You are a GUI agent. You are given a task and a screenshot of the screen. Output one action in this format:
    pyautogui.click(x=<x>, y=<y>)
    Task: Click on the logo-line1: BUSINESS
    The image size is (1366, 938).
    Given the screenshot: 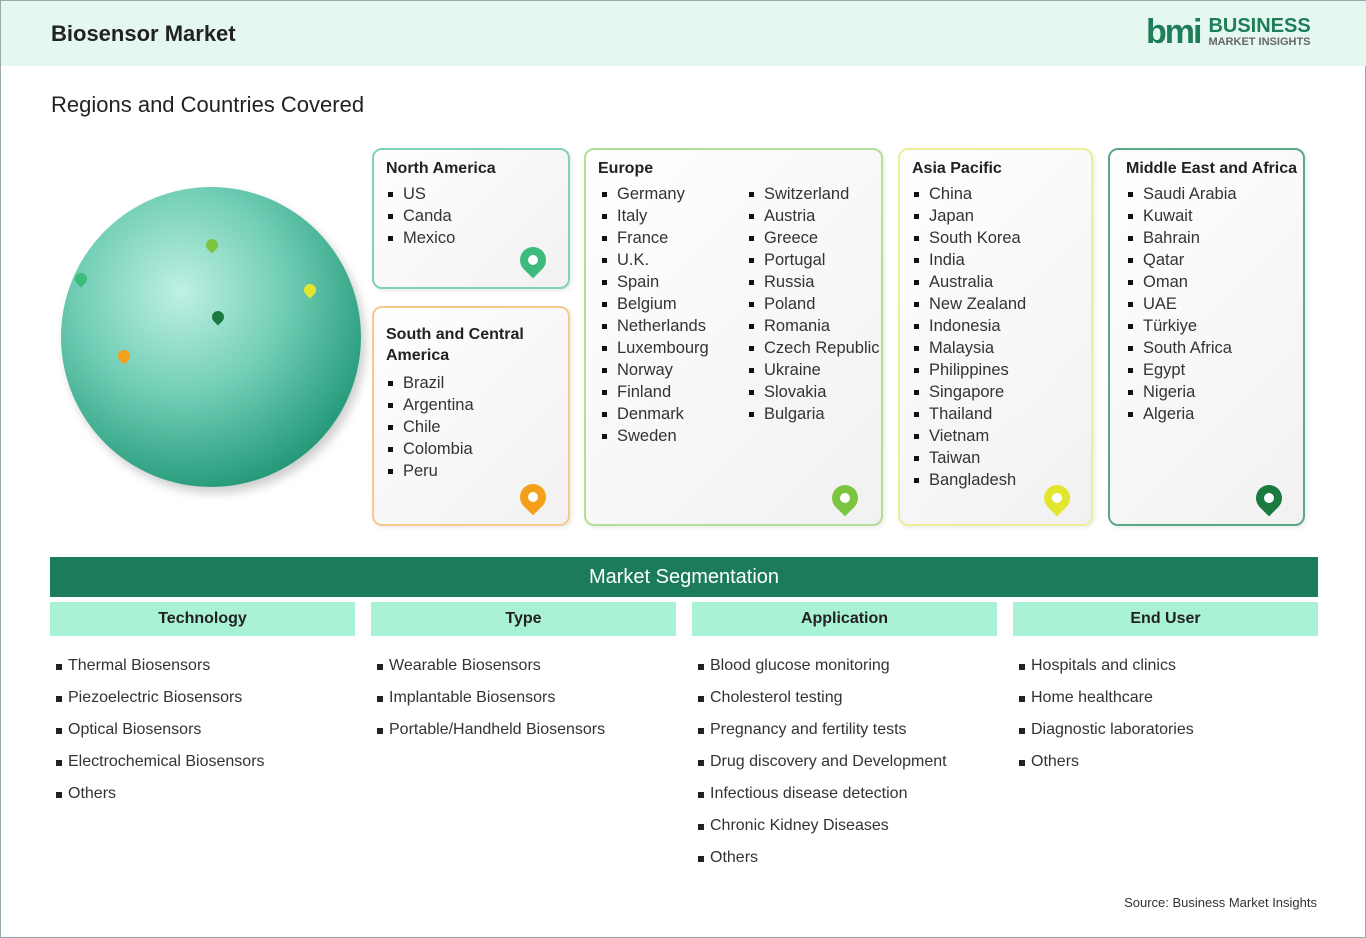 What is the action you would take?
    pyautogui.click(x=1259, y=26)
    